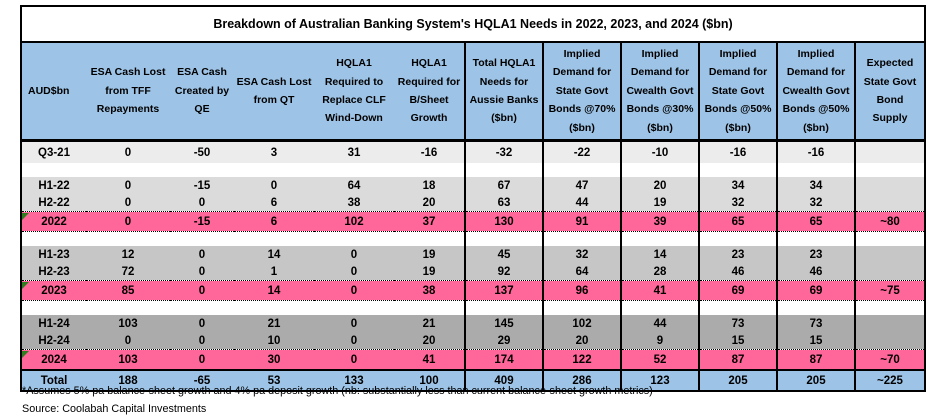  I want to click on cell: 30, so click(274, 360).